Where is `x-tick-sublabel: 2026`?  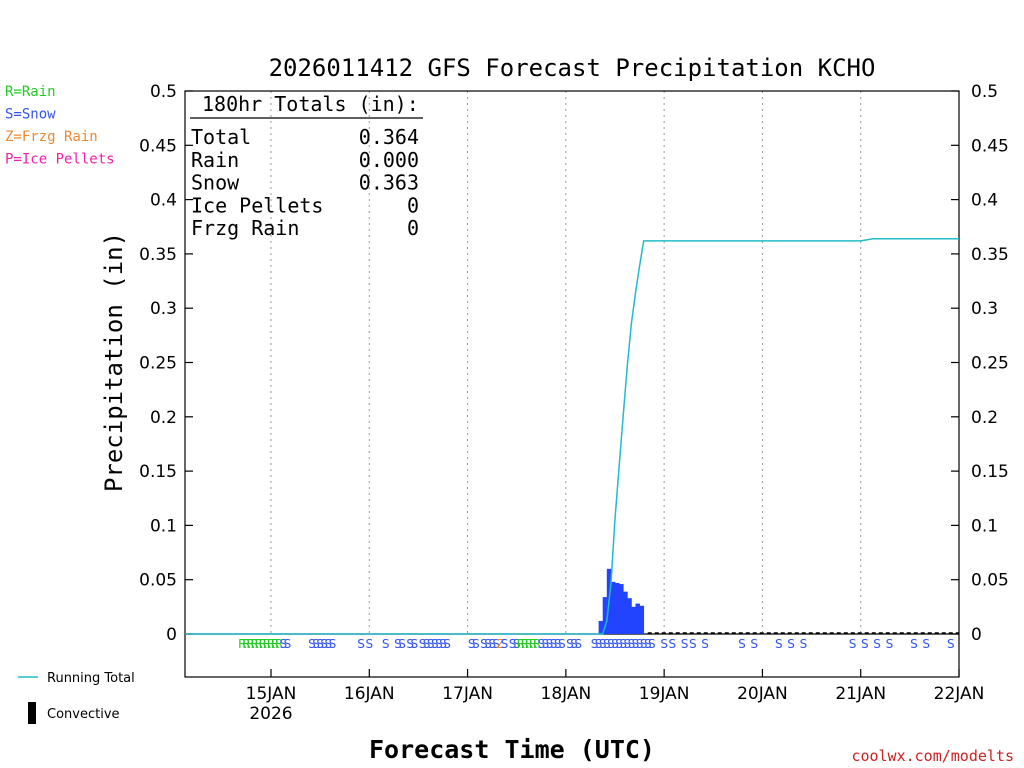
x-tick-sublabel: 2026 is located at coordinates (270, 714).